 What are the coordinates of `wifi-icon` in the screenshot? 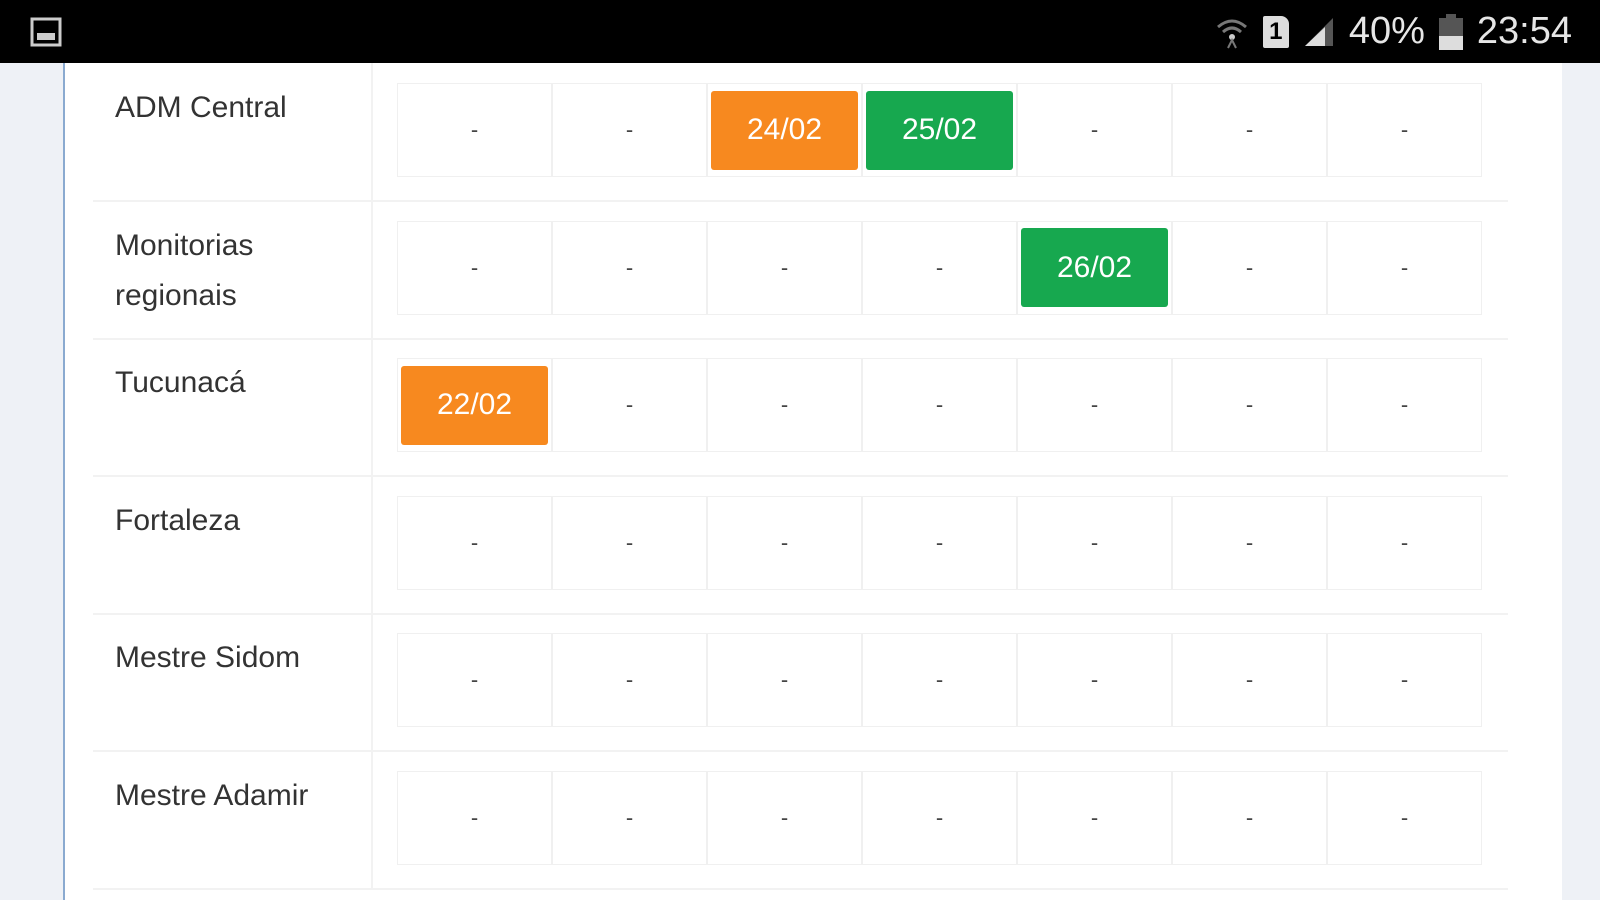 It's located at (1231, 33).